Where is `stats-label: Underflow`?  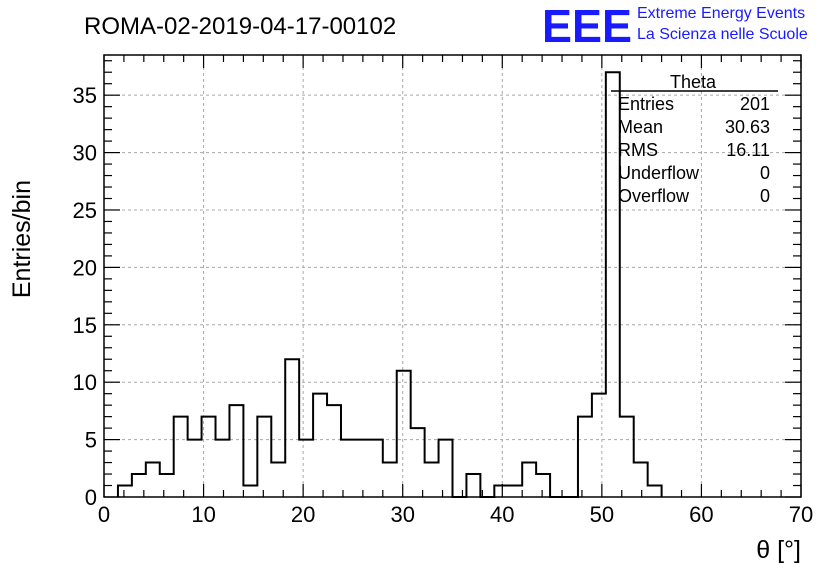
stats-label: Underflow is located at coordinates (659, 173).